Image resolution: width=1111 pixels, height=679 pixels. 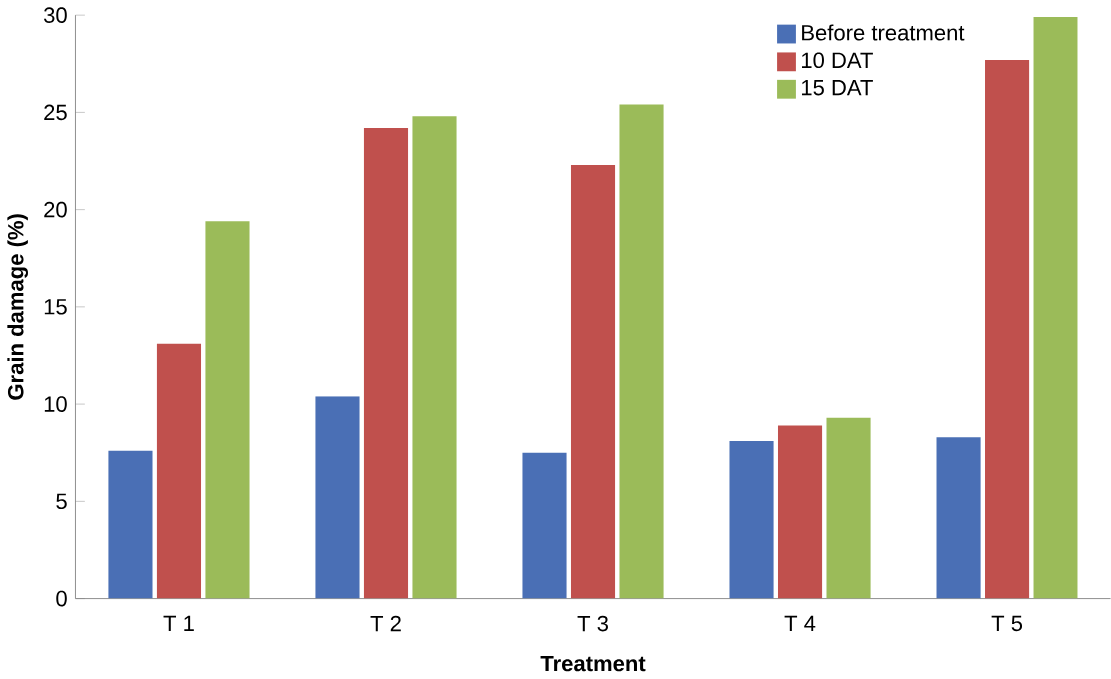 What do you see at coordinates (55, 112) in the screenshot?
I see `y-tick-label: 25` at bounding box center [55, 112].